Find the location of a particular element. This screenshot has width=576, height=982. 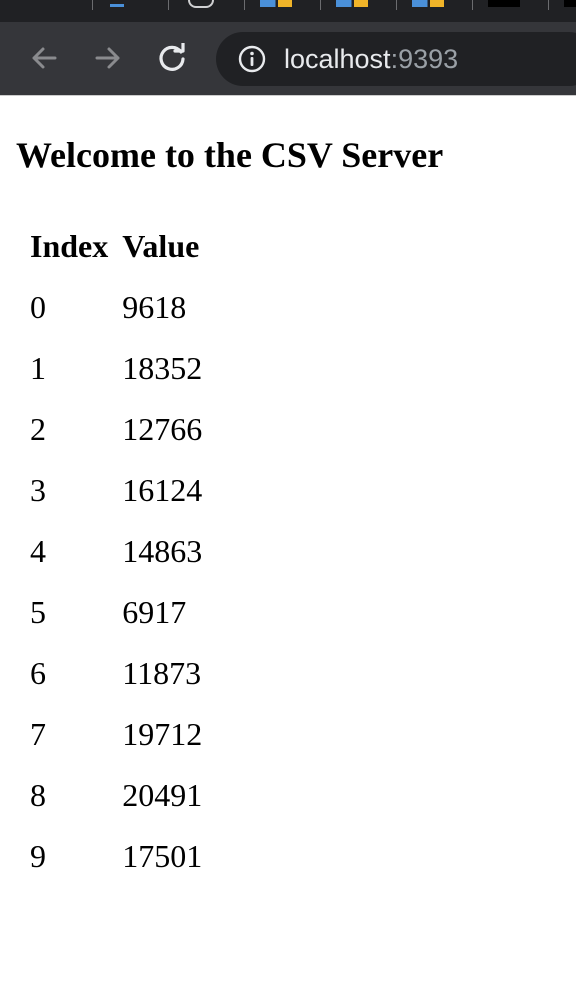

index-cell: 2 is located at coordinates (38, 429).